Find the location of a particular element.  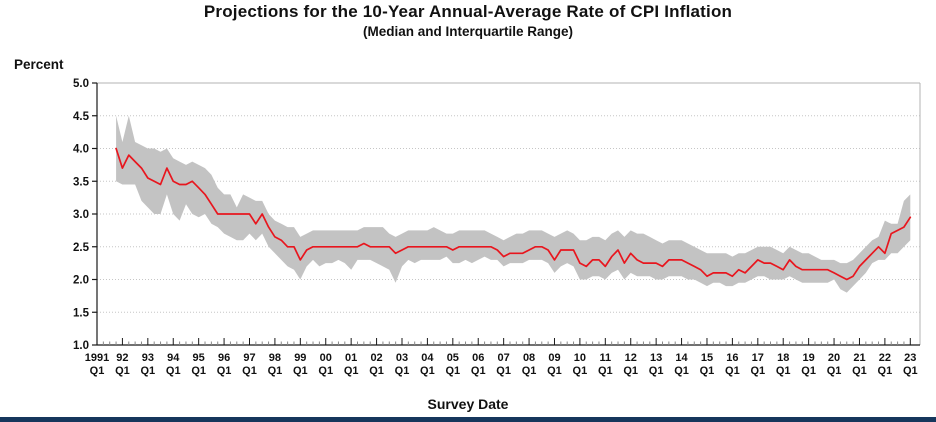

x-tick-year-label: 04 is located at coordinates (427, 358).